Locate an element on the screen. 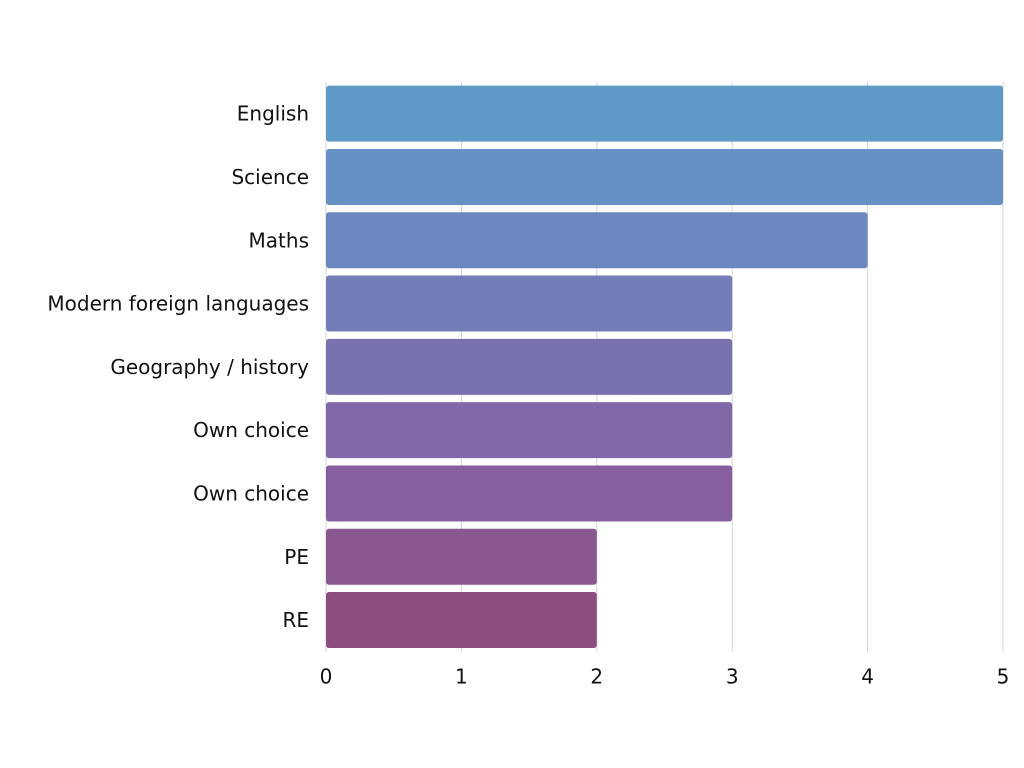 This screenshot has width=1024, height=768. category-label: English is located at coordinates (273, 114).